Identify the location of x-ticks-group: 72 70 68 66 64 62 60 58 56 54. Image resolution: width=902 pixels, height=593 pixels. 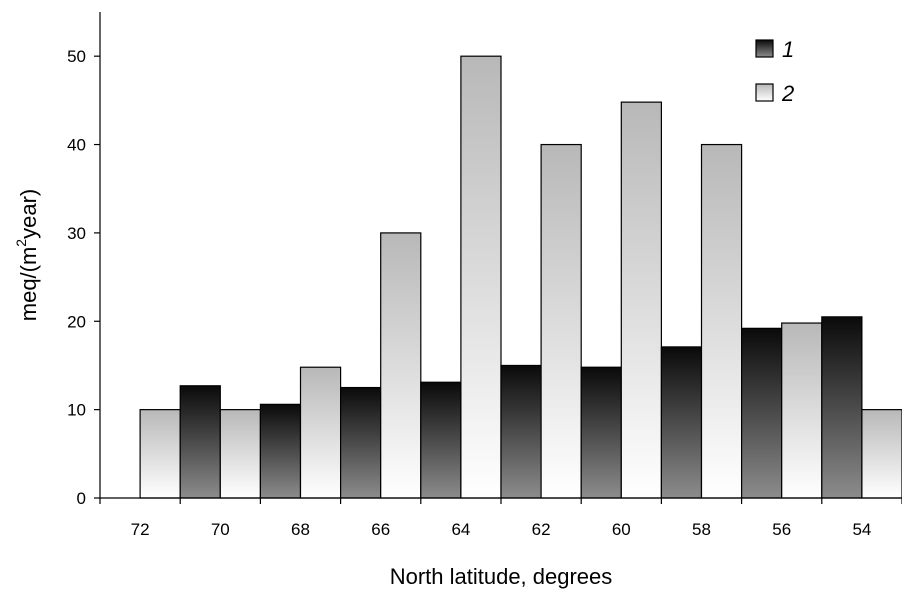
(500, 518).